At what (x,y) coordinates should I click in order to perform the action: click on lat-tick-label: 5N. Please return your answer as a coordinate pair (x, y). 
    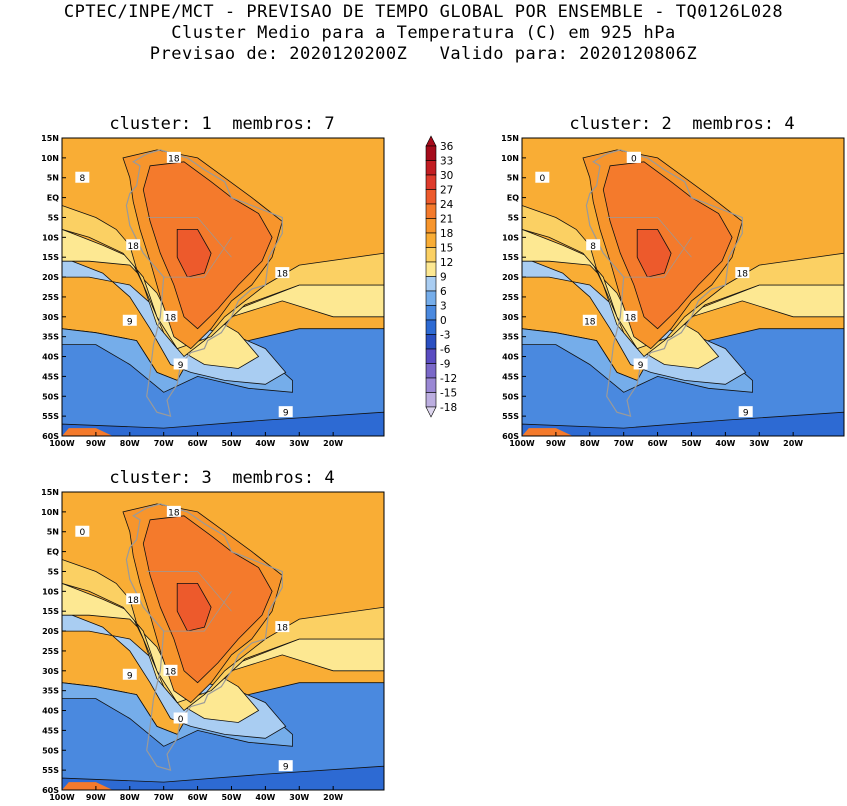
    Looking at the image, I should click on (53, 532).